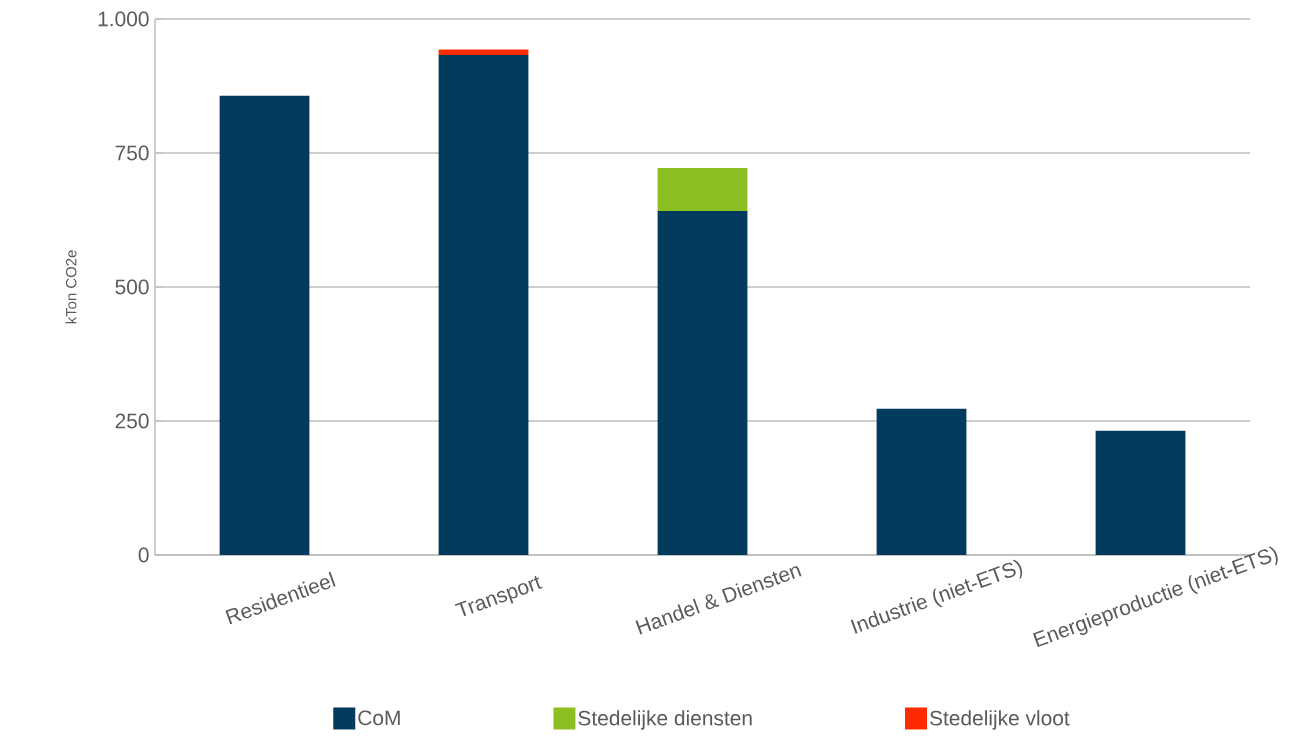 The width and height of the screenshot is (1308, 737). I want to click on y-tick-label: 0, so click(143, 555).